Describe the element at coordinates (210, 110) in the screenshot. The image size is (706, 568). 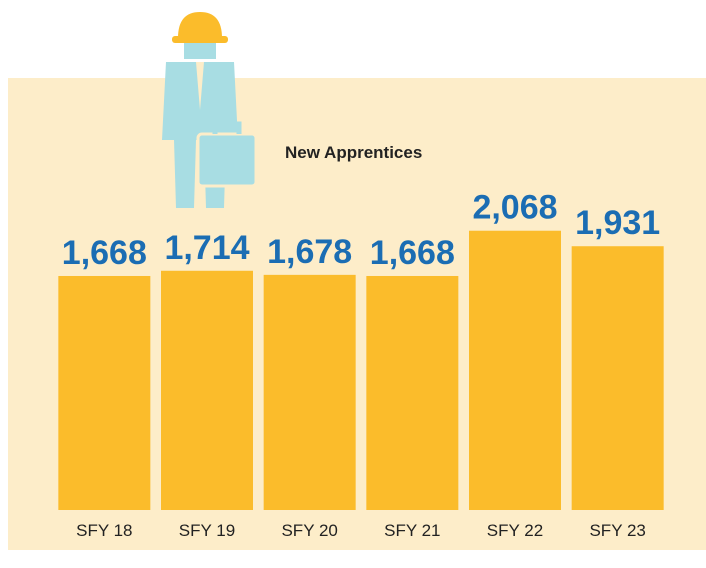
I see `worker-icon` at that location.